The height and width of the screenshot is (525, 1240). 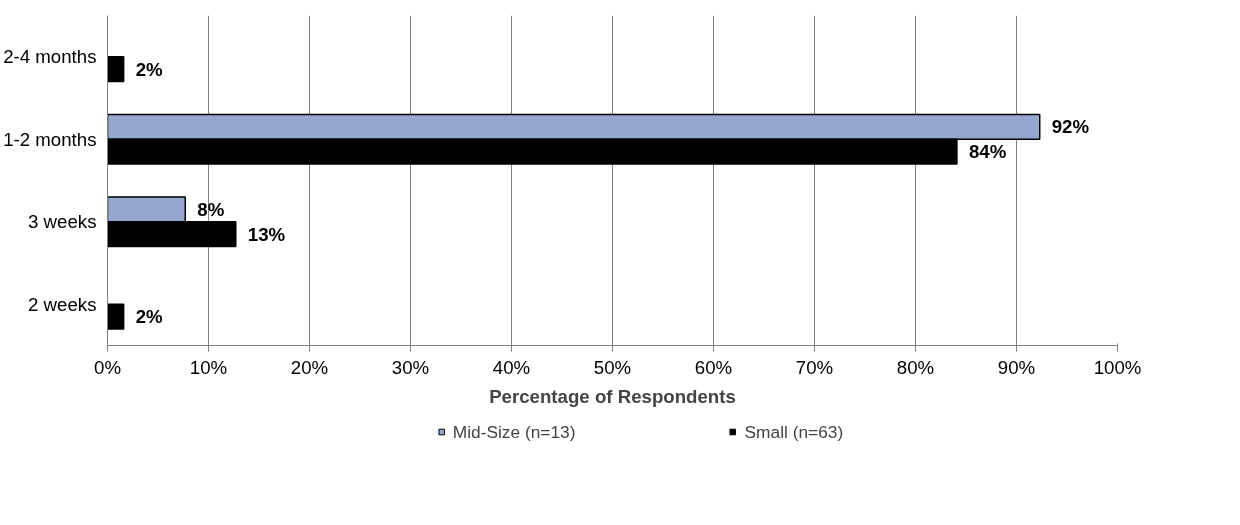 What do you see at coordinates (1016, 367) in the screenshot?
I see `x-tick-label: 90%` at bounding box center [1016, 367].